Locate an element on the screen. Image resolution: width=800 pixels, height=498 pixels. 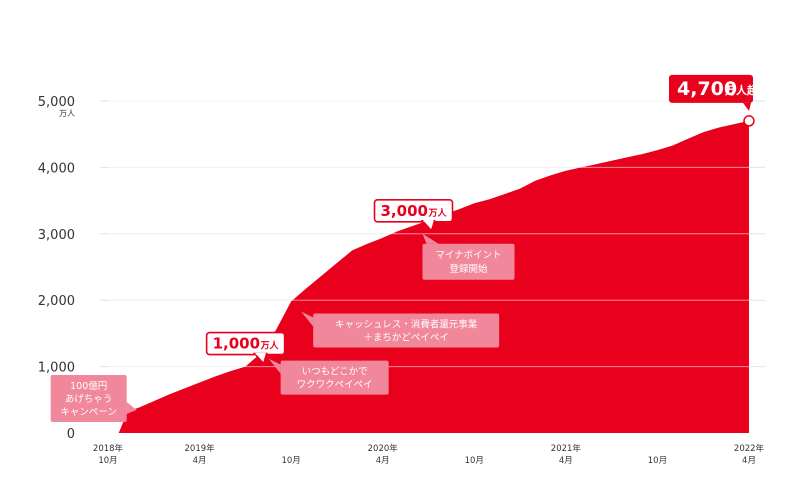
callout-value: 1,000 is located at coordinates (236, 344).